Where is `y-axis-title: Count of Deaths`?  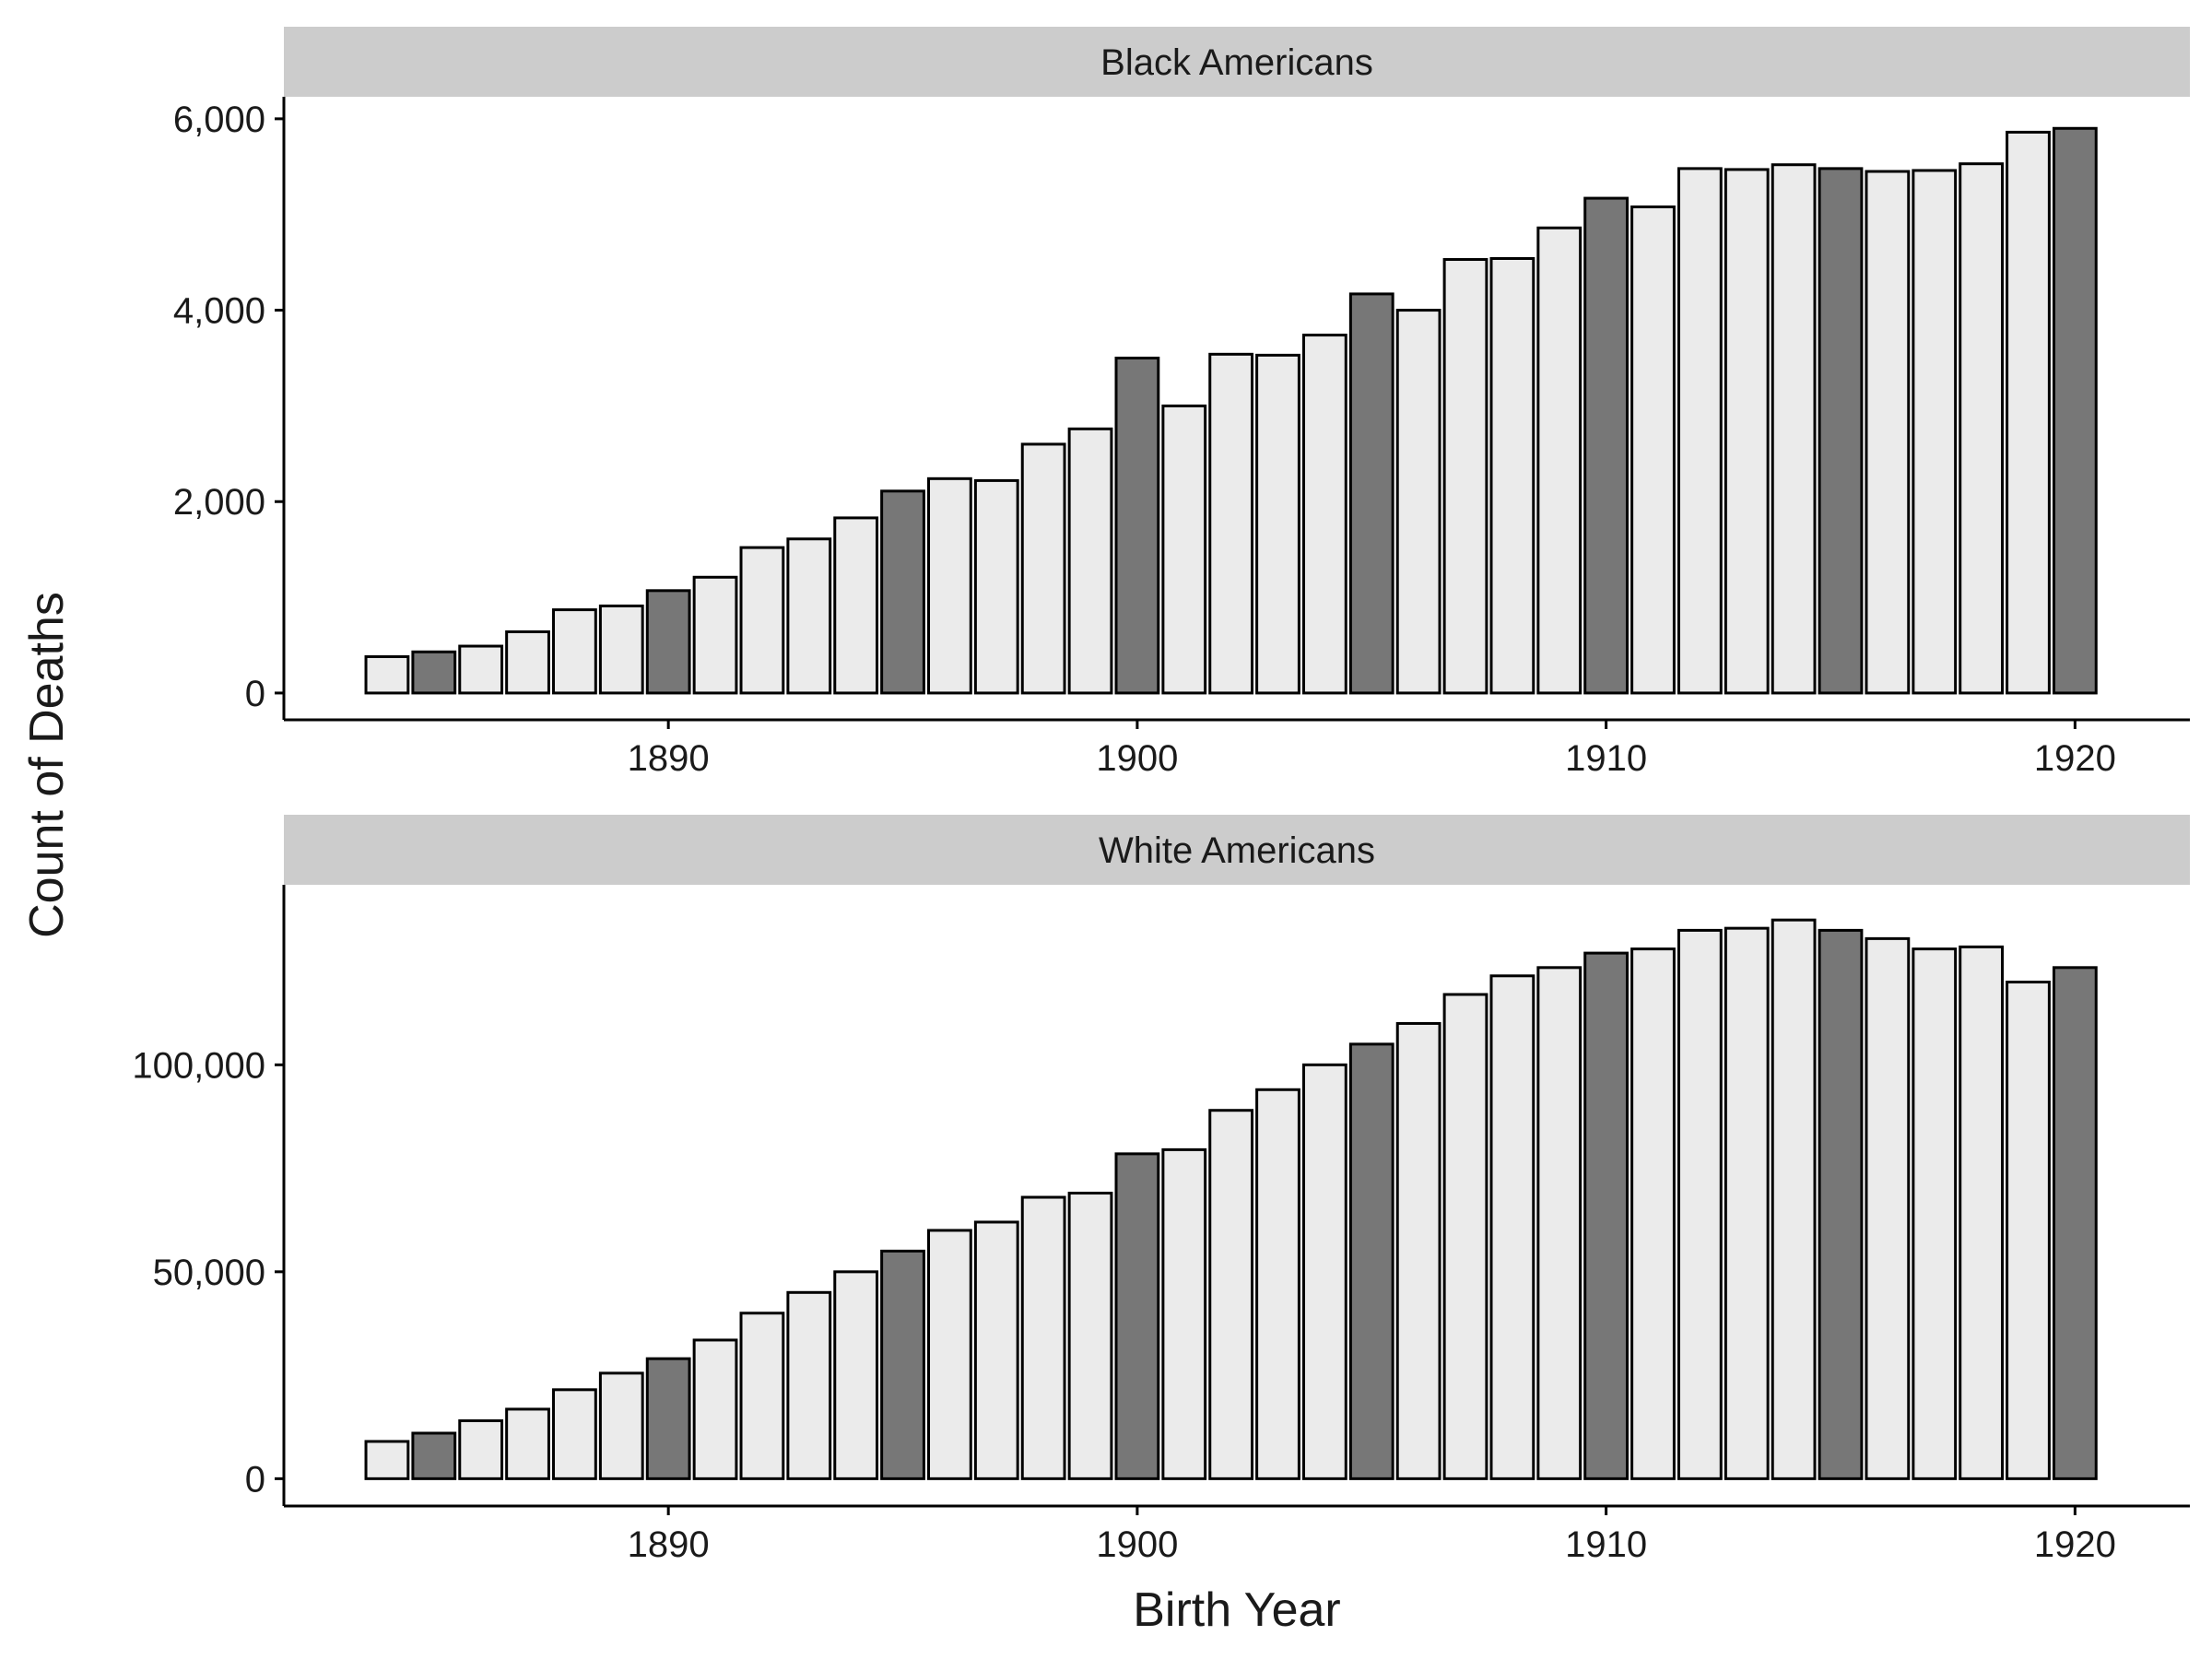 y-axis-title: Count of Deaths is located at coordinates (47, 765).